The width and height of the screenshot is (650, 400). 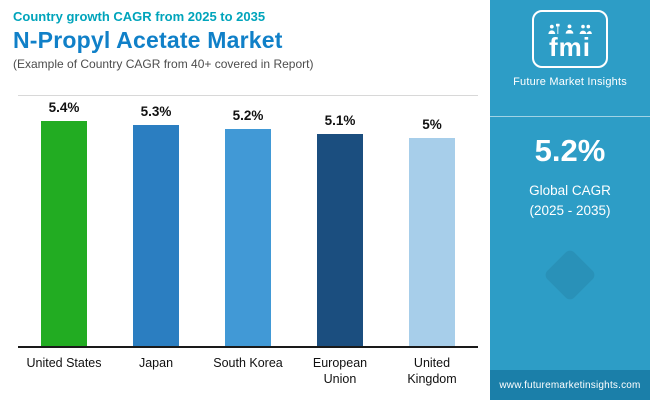 What do you see at coordinates (340, 120) in the screenshot?
I see `bar-value-label: 5.1%` at bounding box center [340, 120].